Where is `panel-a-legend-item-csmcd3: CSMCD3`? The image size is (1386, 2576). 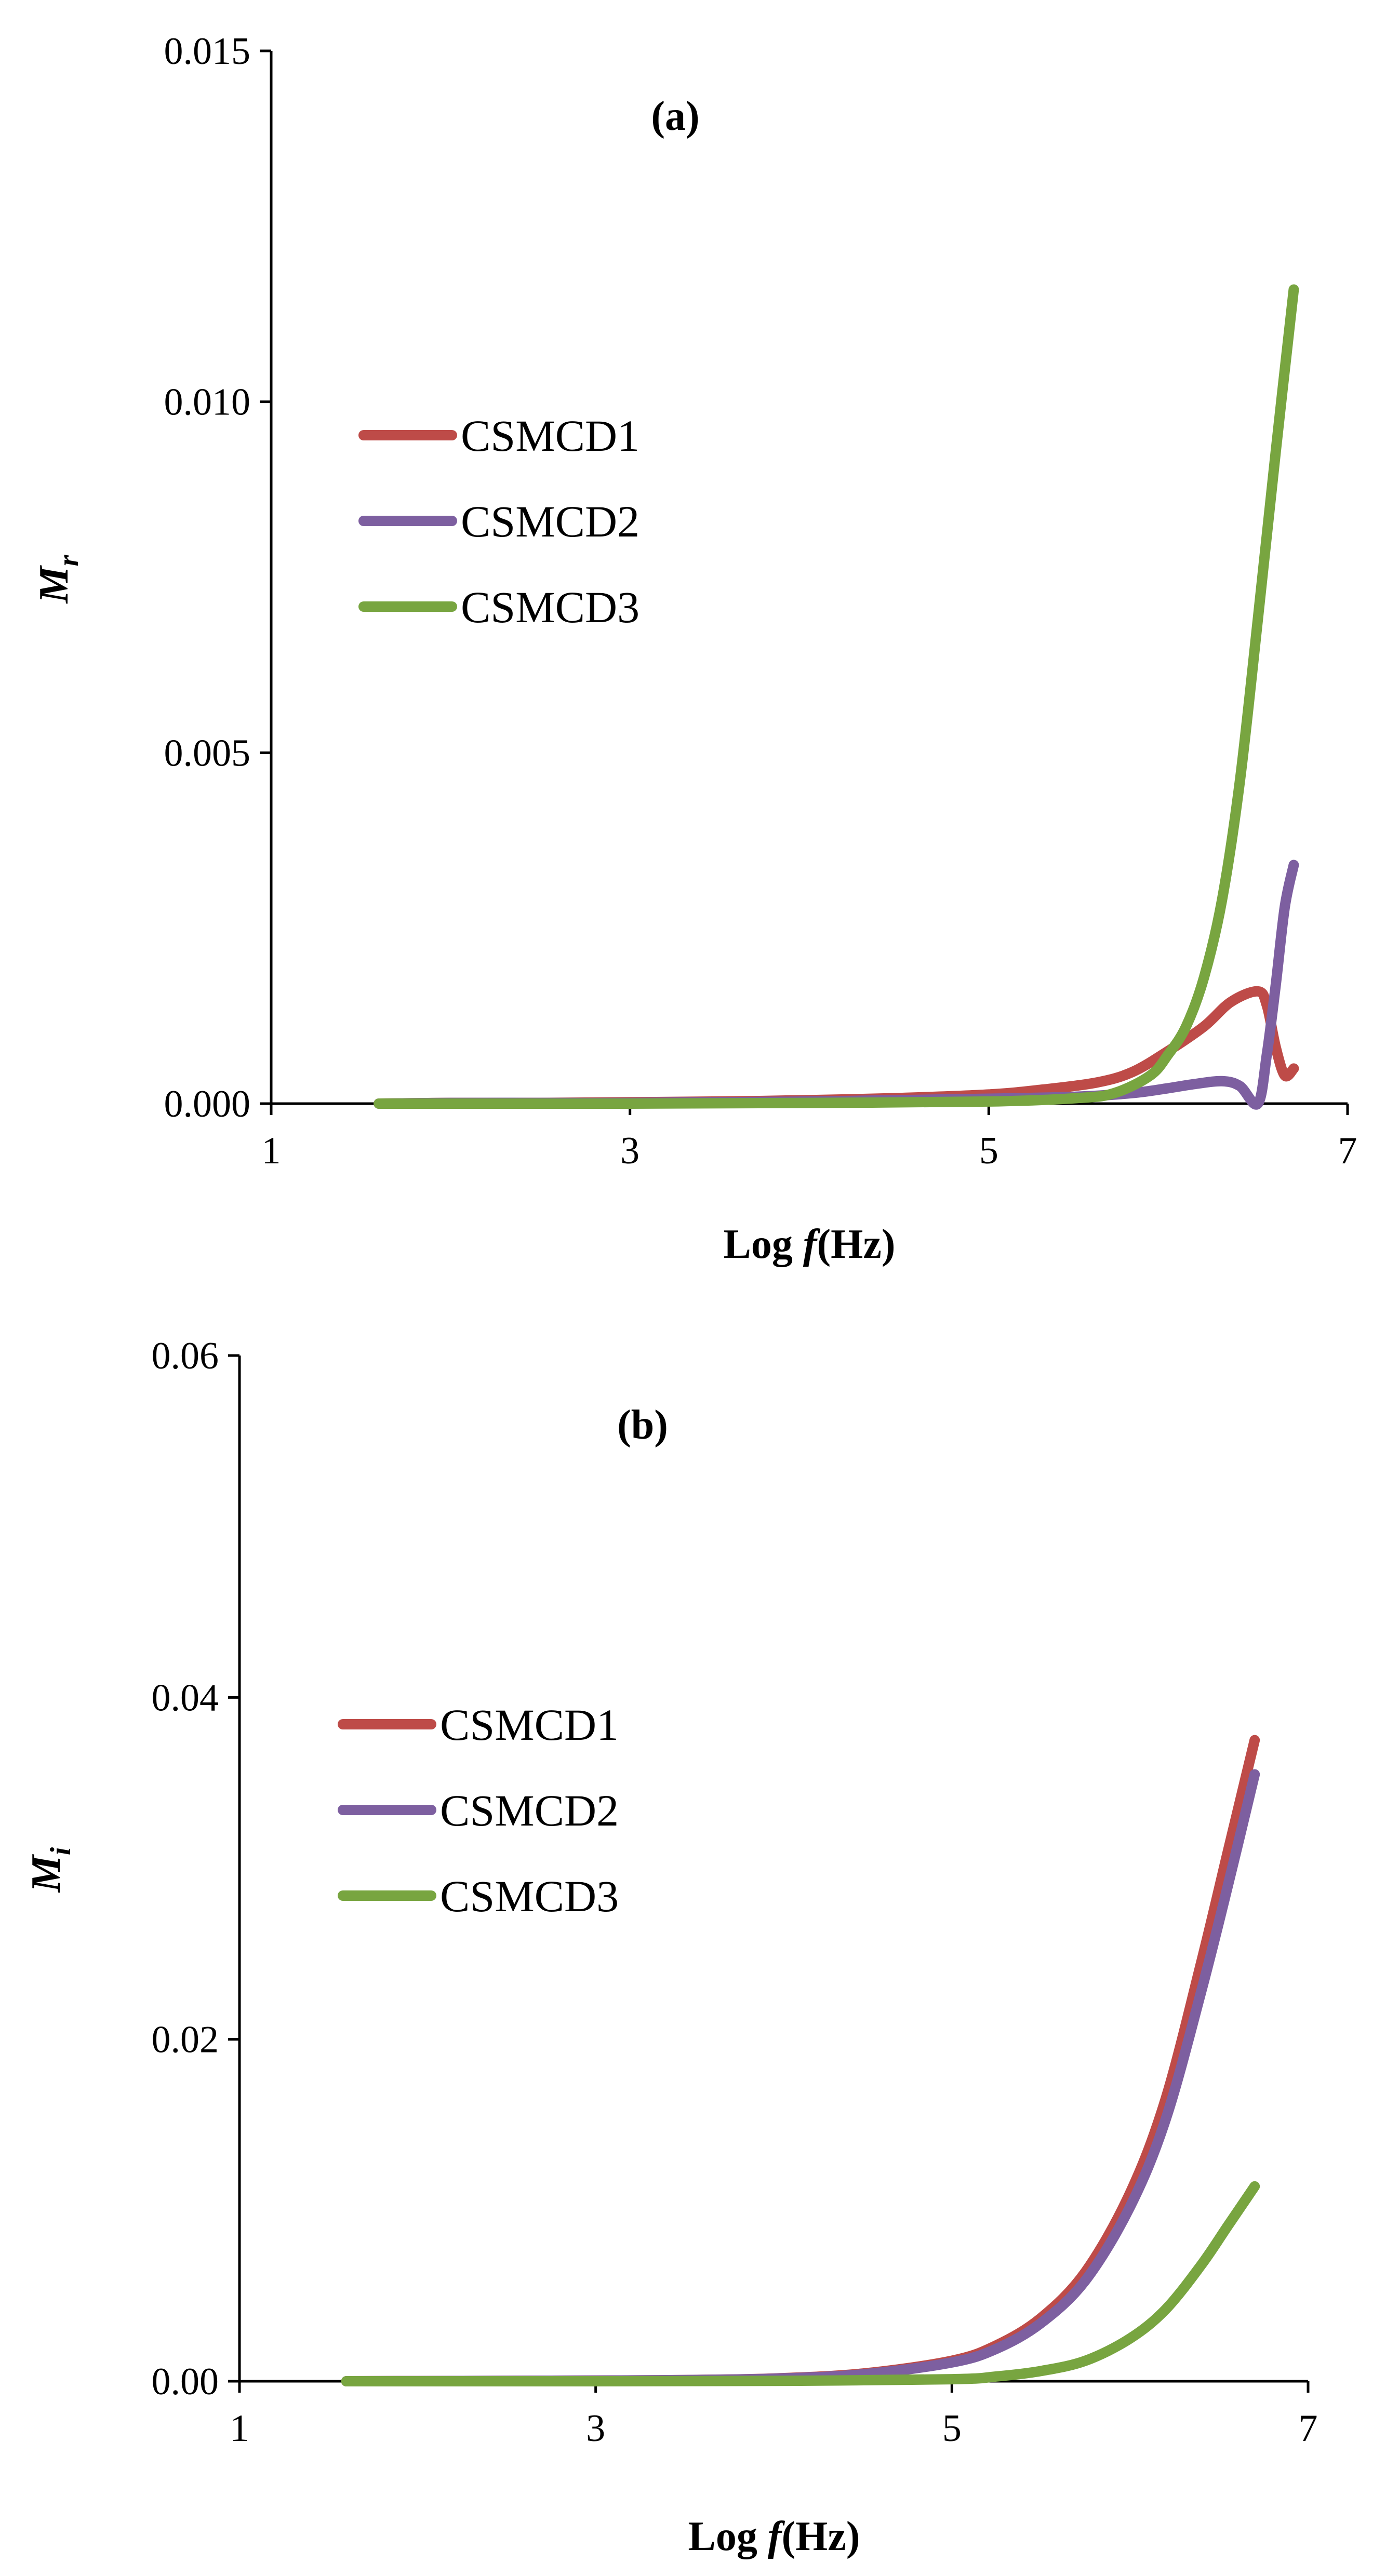
panel-a-legend-item-csmcd3: CSMCD3 is located at coordinates (498, 607).